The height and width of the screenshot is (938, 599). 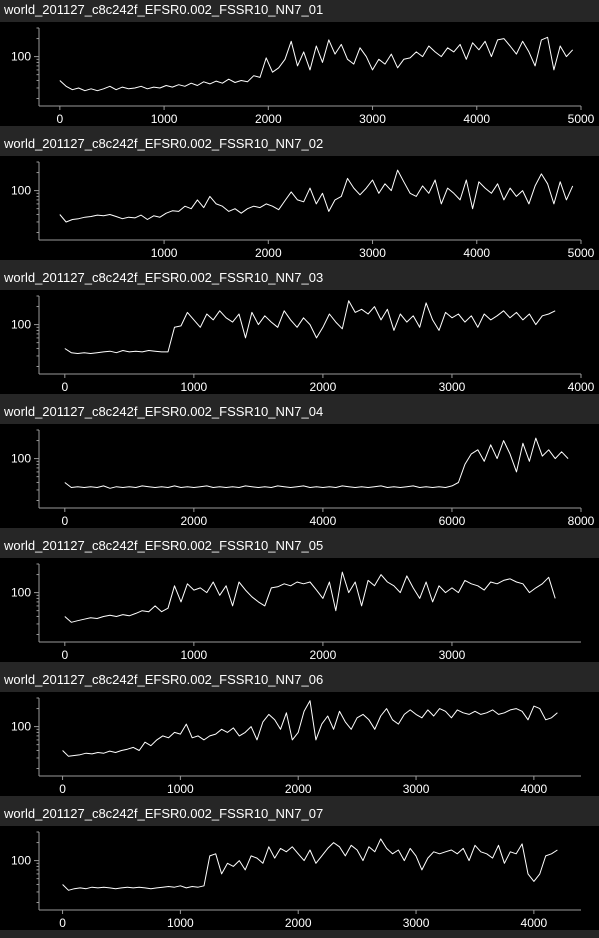 What do you see at coordinates (581, 521) in the screenshot?
I see `x-tick-label: 8000` at bounding box center [581, 521].